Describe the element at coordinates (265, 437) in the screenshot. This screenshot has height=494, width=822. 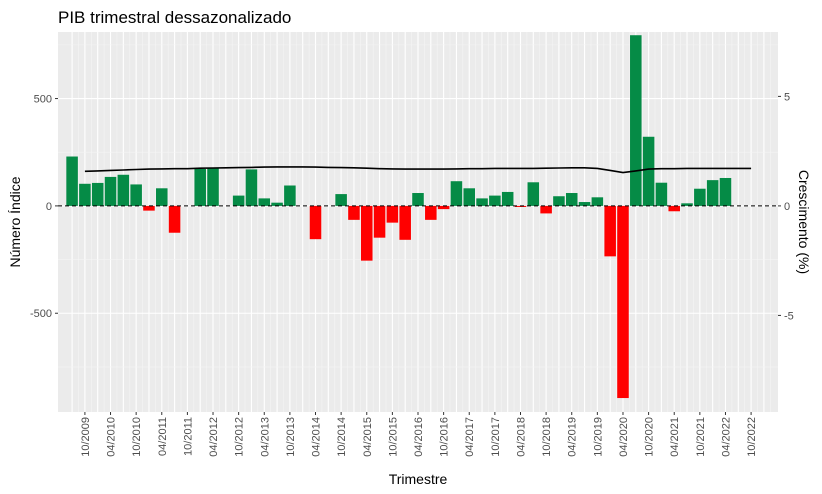
I see `x-tick-label: 04/2013` at that location.